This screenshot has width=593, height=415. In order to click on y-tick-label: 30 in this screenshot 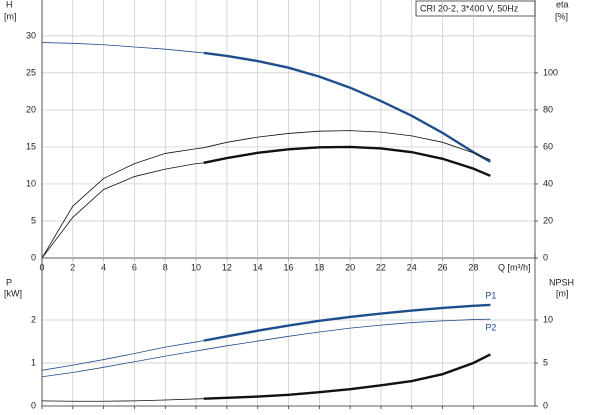, I will do `click(31, 35)`.